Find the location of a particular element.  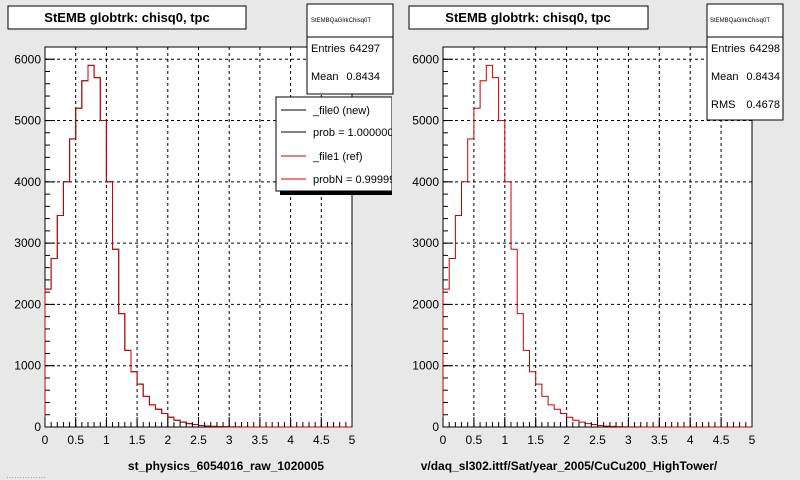

left-x-tick-label: 2 is located at coordinates (167, 440).